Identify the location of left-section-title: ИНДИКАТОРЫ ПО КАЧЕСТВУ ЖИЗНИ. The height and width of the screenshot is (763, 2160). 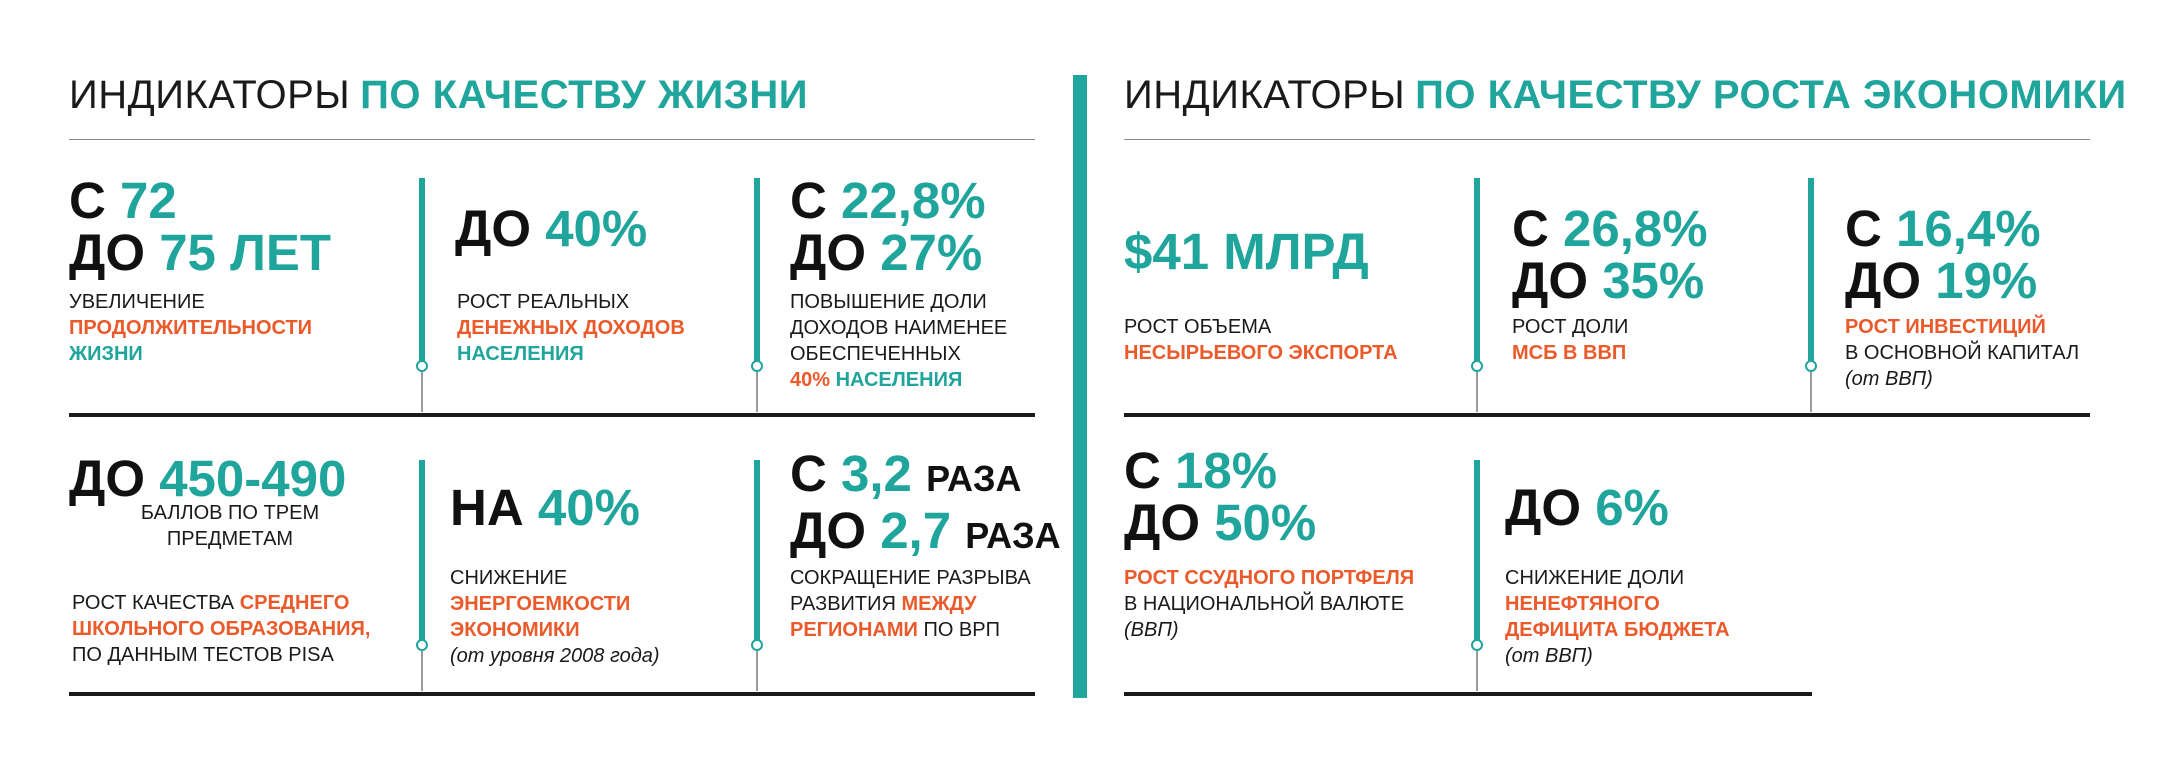
(438, 95).